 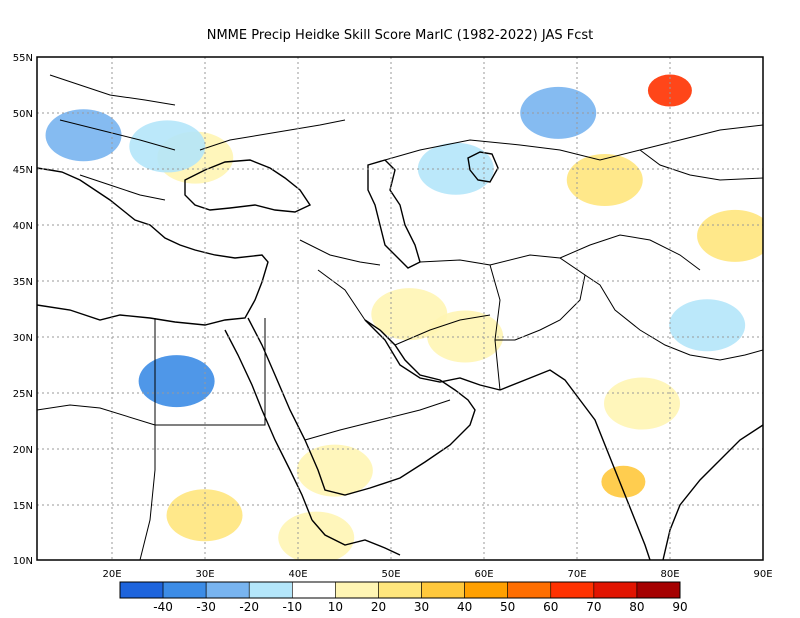 What do you see at coordinates (111, 574) in the screenshot?
I see `x-tick-label: 20E` at bounding box center [111, 574].